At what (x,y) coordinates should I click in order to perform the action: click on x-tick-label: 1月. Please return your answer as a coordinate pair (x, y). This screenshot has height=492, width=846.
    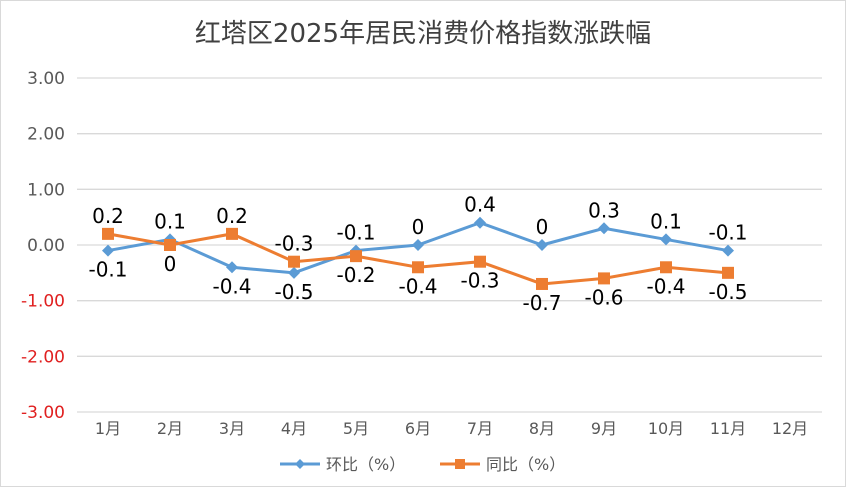
    Looking at the image, I should click on (108, 428).